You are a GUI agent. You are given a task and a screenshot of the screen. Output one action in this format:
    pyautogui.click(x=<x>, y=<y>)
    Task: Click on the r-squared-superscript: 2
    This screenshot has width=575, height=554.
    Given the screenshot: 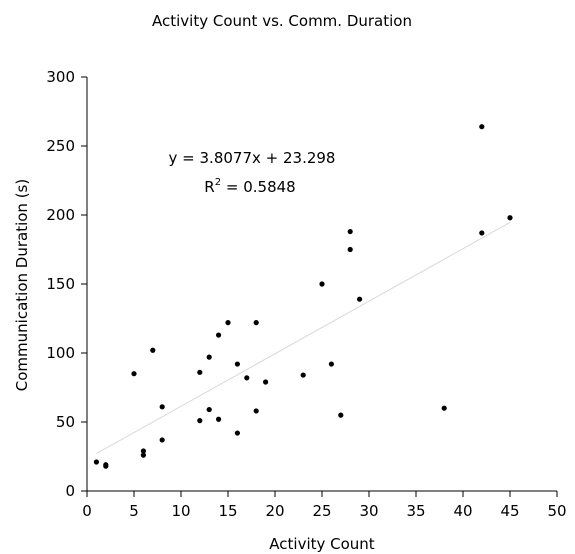 What is the action you would take?
    pyautogui.click(x=218, y=182)
    